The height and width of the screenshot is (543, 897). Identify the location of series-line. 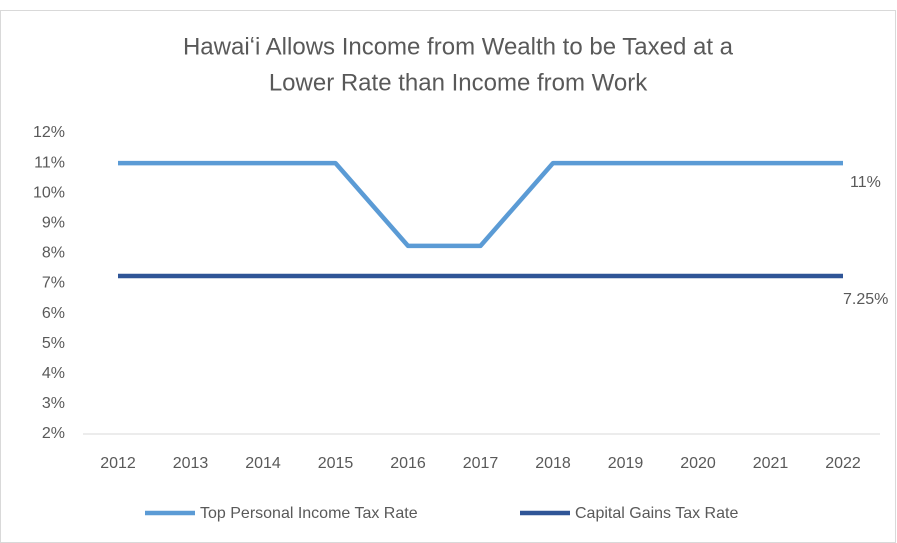
(480, 204).